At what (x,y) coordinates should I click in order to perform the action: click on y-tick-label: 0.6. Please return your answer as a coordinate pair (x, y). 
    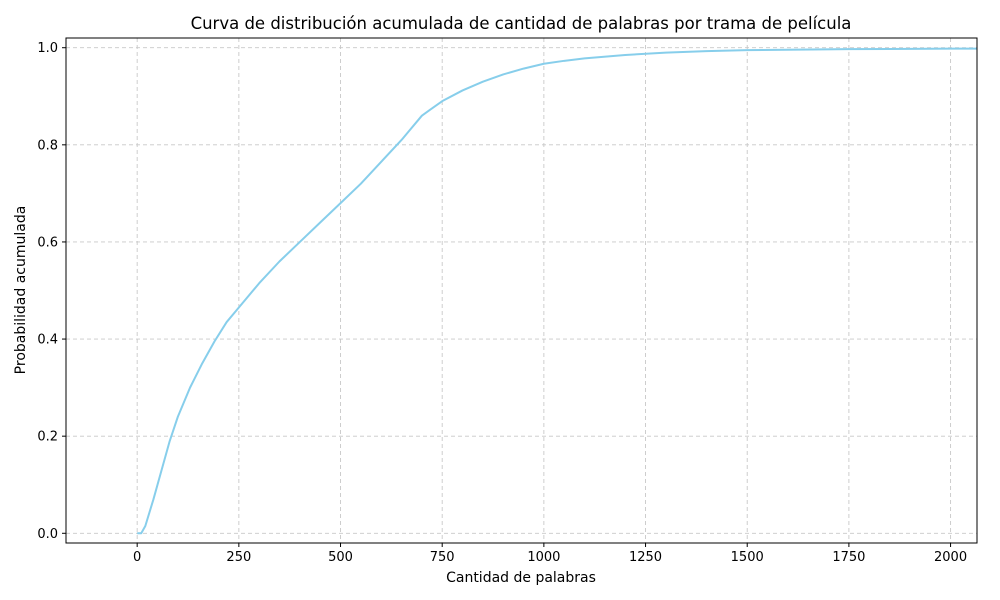
    Looking at the image, I should click on (47, 242).